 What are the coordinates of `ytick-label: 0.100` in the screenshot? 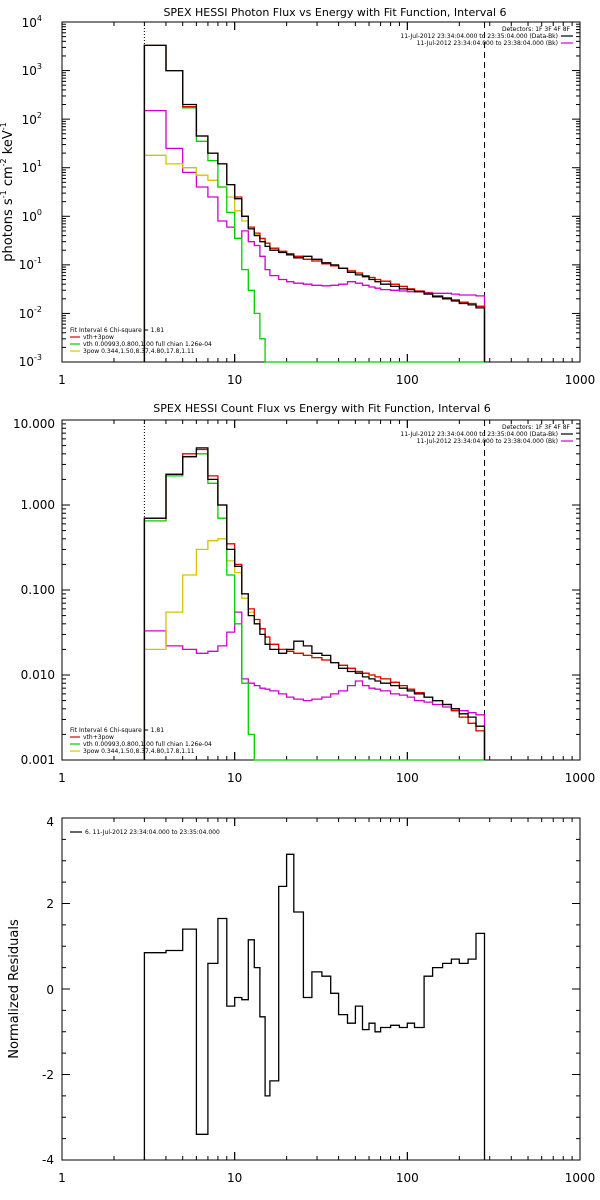 It's located at (38, 590).